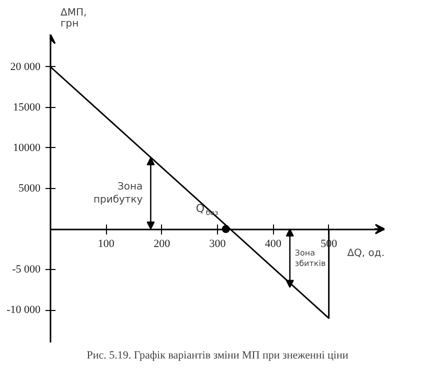  I want to click on y-tick-label: 20 000, so click(25, 66).